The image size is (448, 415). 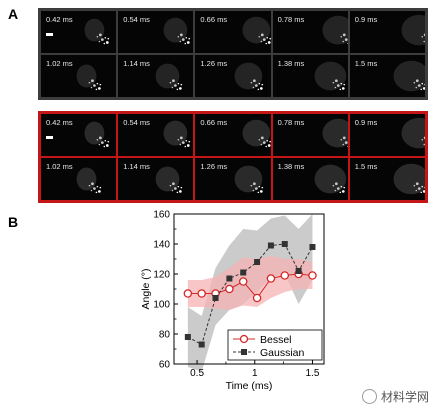 What do you see at coordinates (13, 222) in the screenshot?
I see `panel-b-letter: B` at bounding box center [13, 222].